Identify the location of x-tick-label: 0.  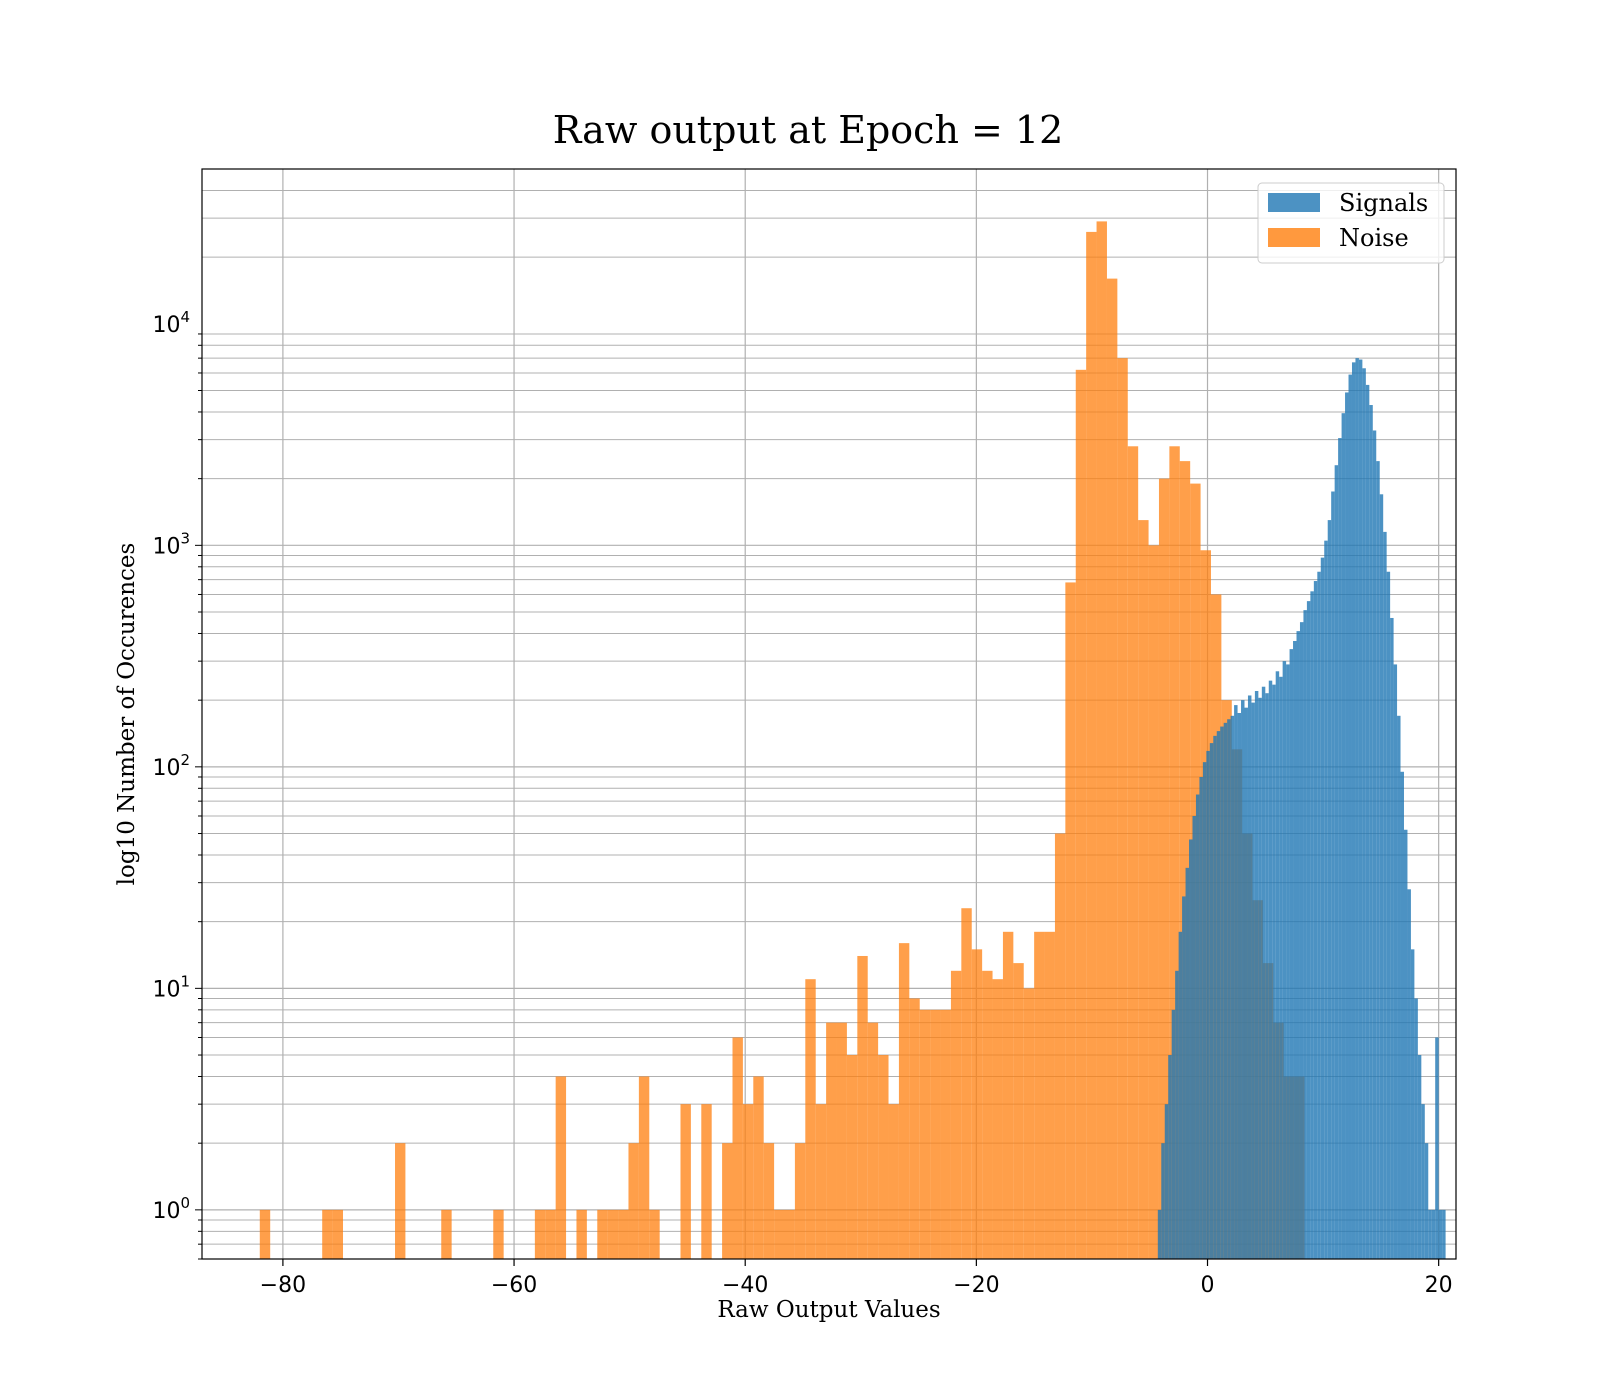
(1208, 1285).